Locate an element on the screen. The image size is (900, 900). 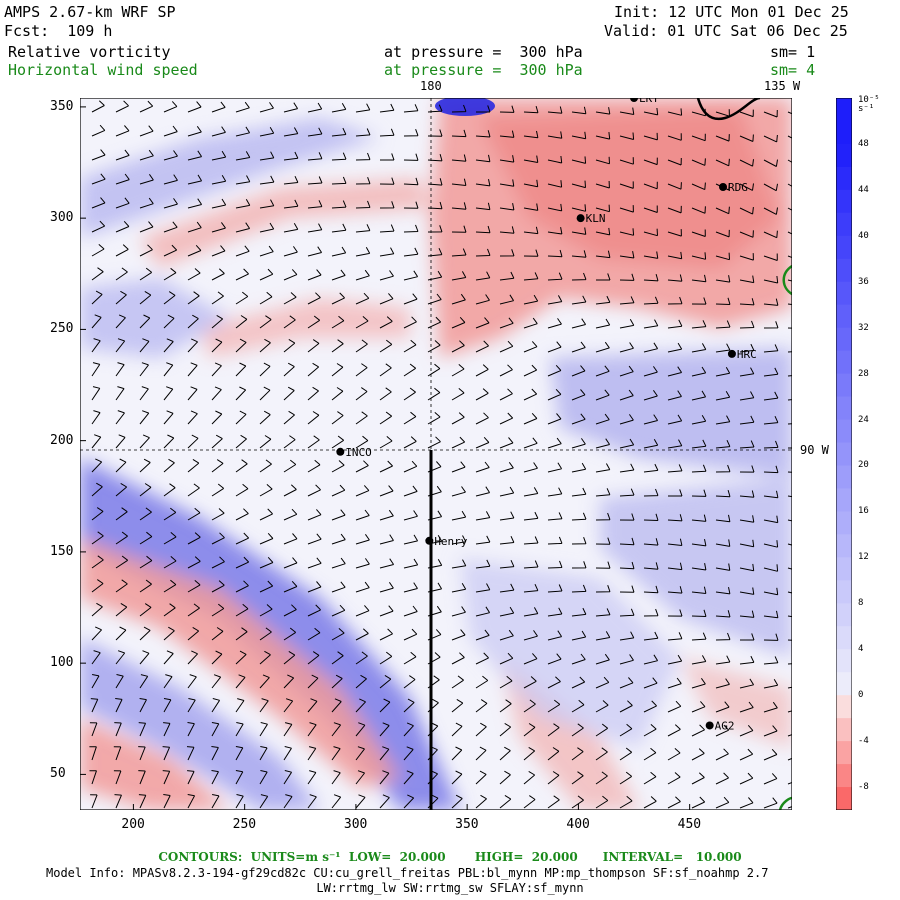
x-tick-label: 450 is located at coordinates (689, 824).